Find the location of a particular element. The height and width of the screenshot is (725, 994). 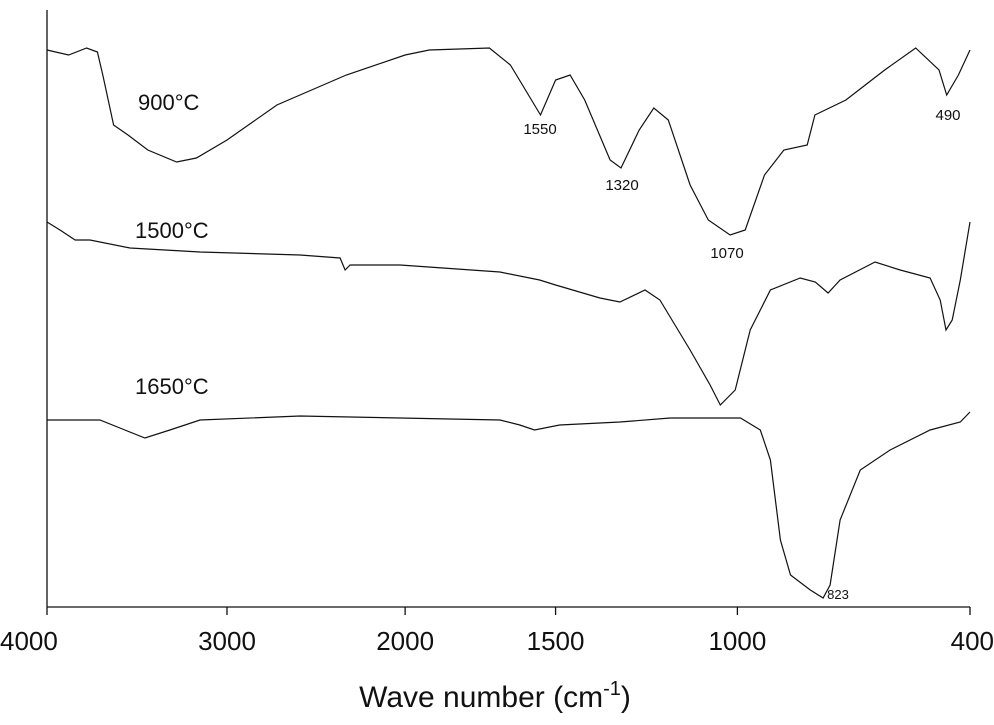

x-axis-label: Wave number (cm-1) is located at coordinates (495, 696).